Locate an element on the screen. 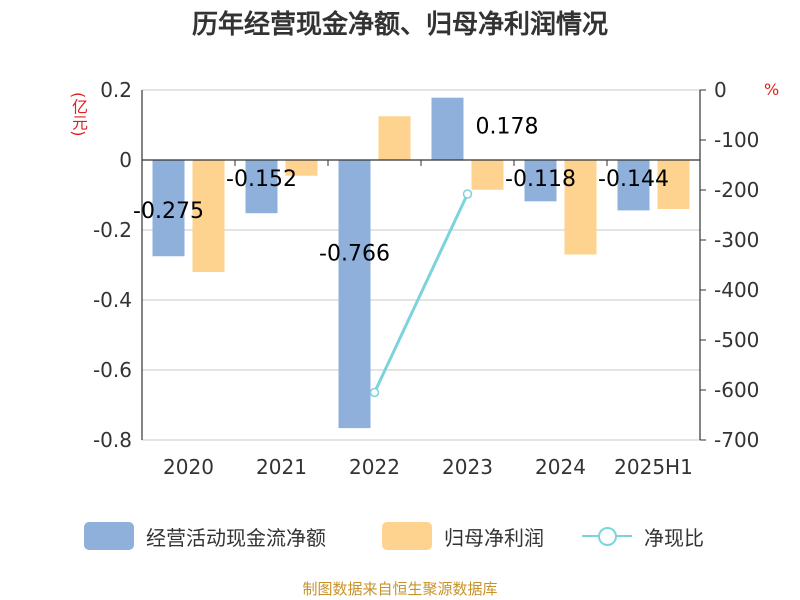  bar-cash-2020 is located at coordinates (168, 208).